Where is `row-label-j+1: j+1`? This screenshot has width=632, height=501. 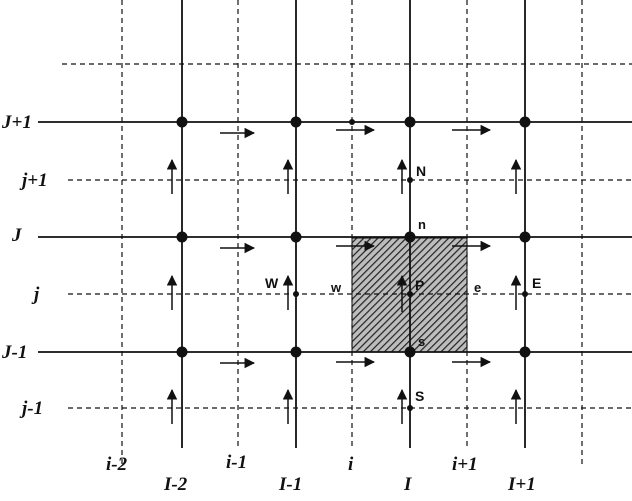
row-label-j+1: j+1 is located at coordinates (33, 180).